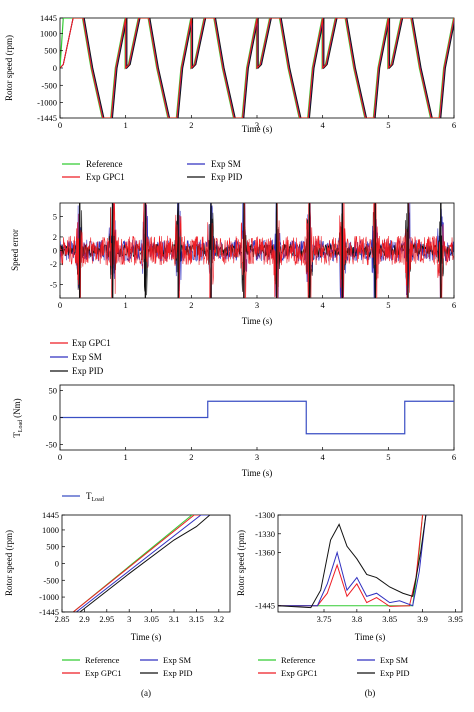 The width and height of the screenshot is (474, 712). What do you see at coordinates (53, 284) in the screenshot?
I see `y-tick-label: -5` at bounding box center [53, 284].